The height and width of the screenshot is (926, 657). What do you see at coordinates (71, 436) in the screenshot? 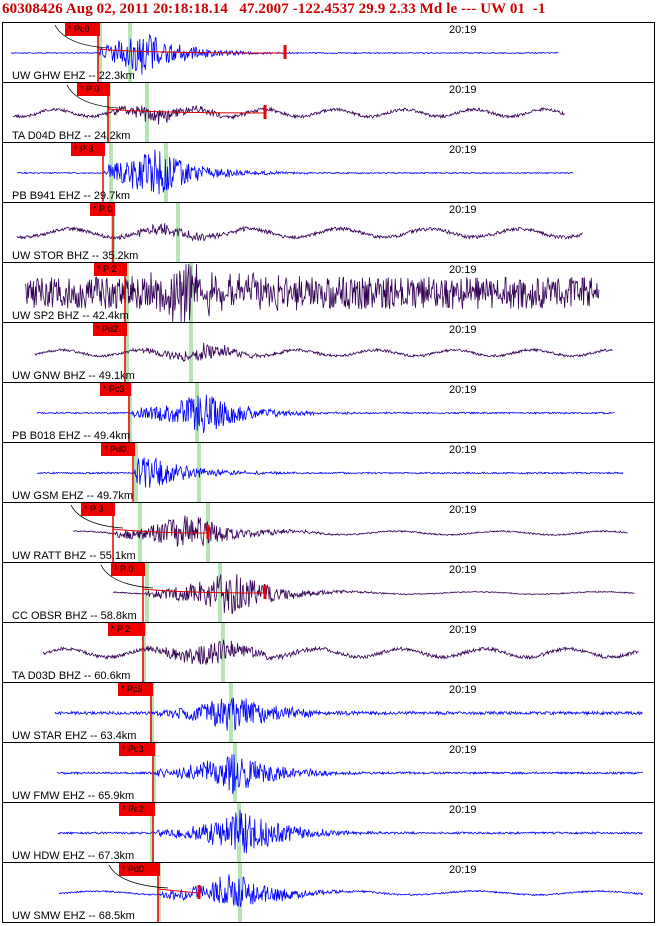
I see `station-label: PB B018 EHZ -- 49.4km` at bounding box center [71, 436].